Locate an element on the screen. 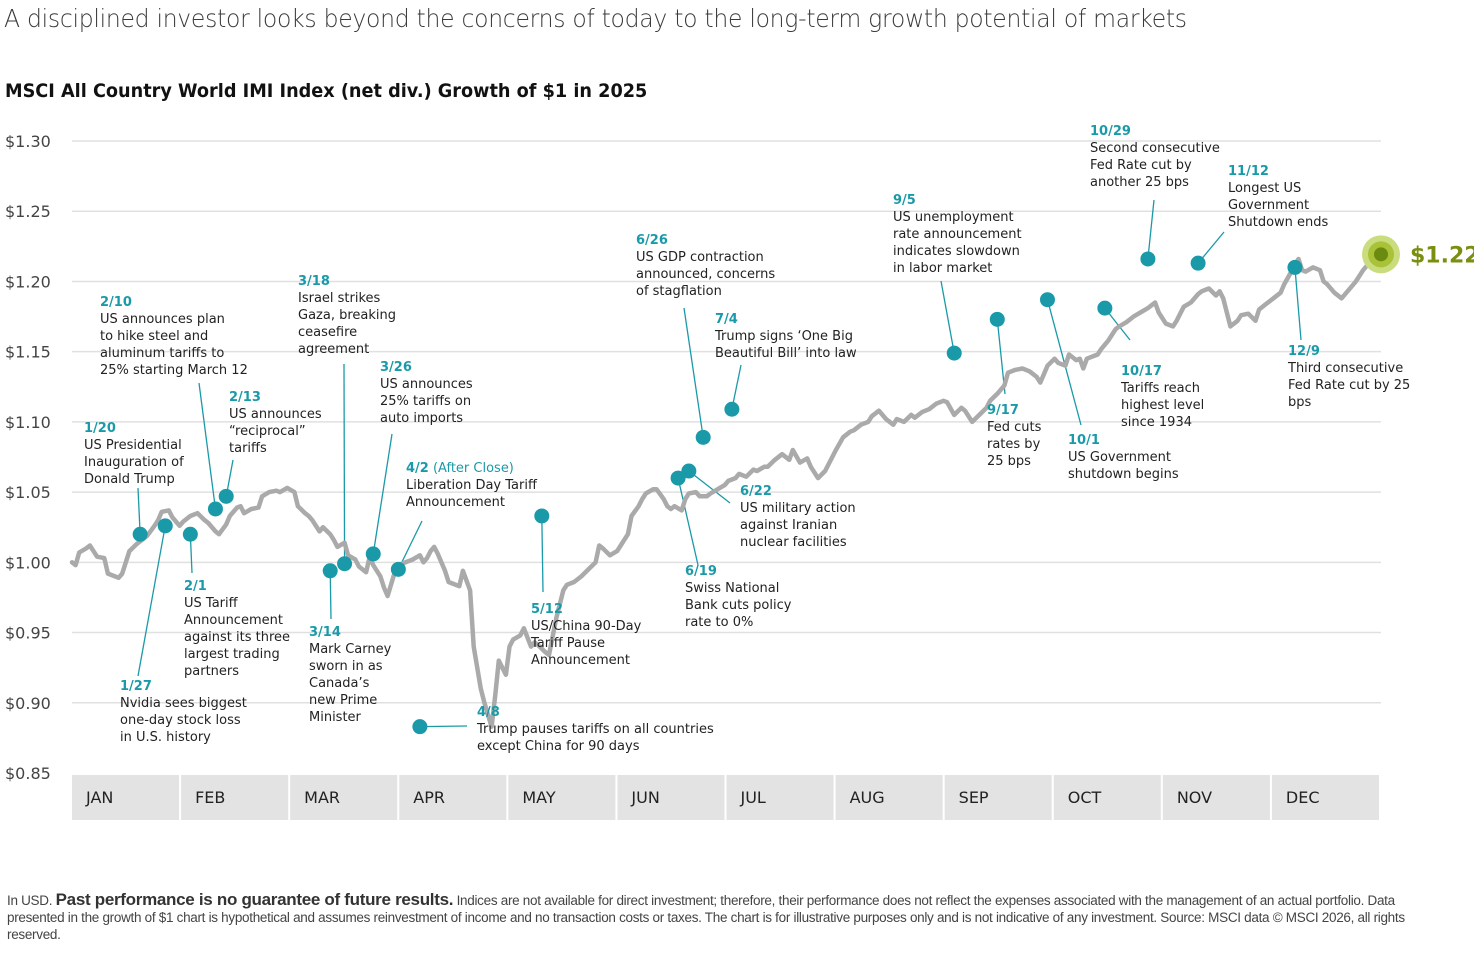 This screenshot has height=956, width=1474. month-label: MAY is located at coordinates (539, 797).